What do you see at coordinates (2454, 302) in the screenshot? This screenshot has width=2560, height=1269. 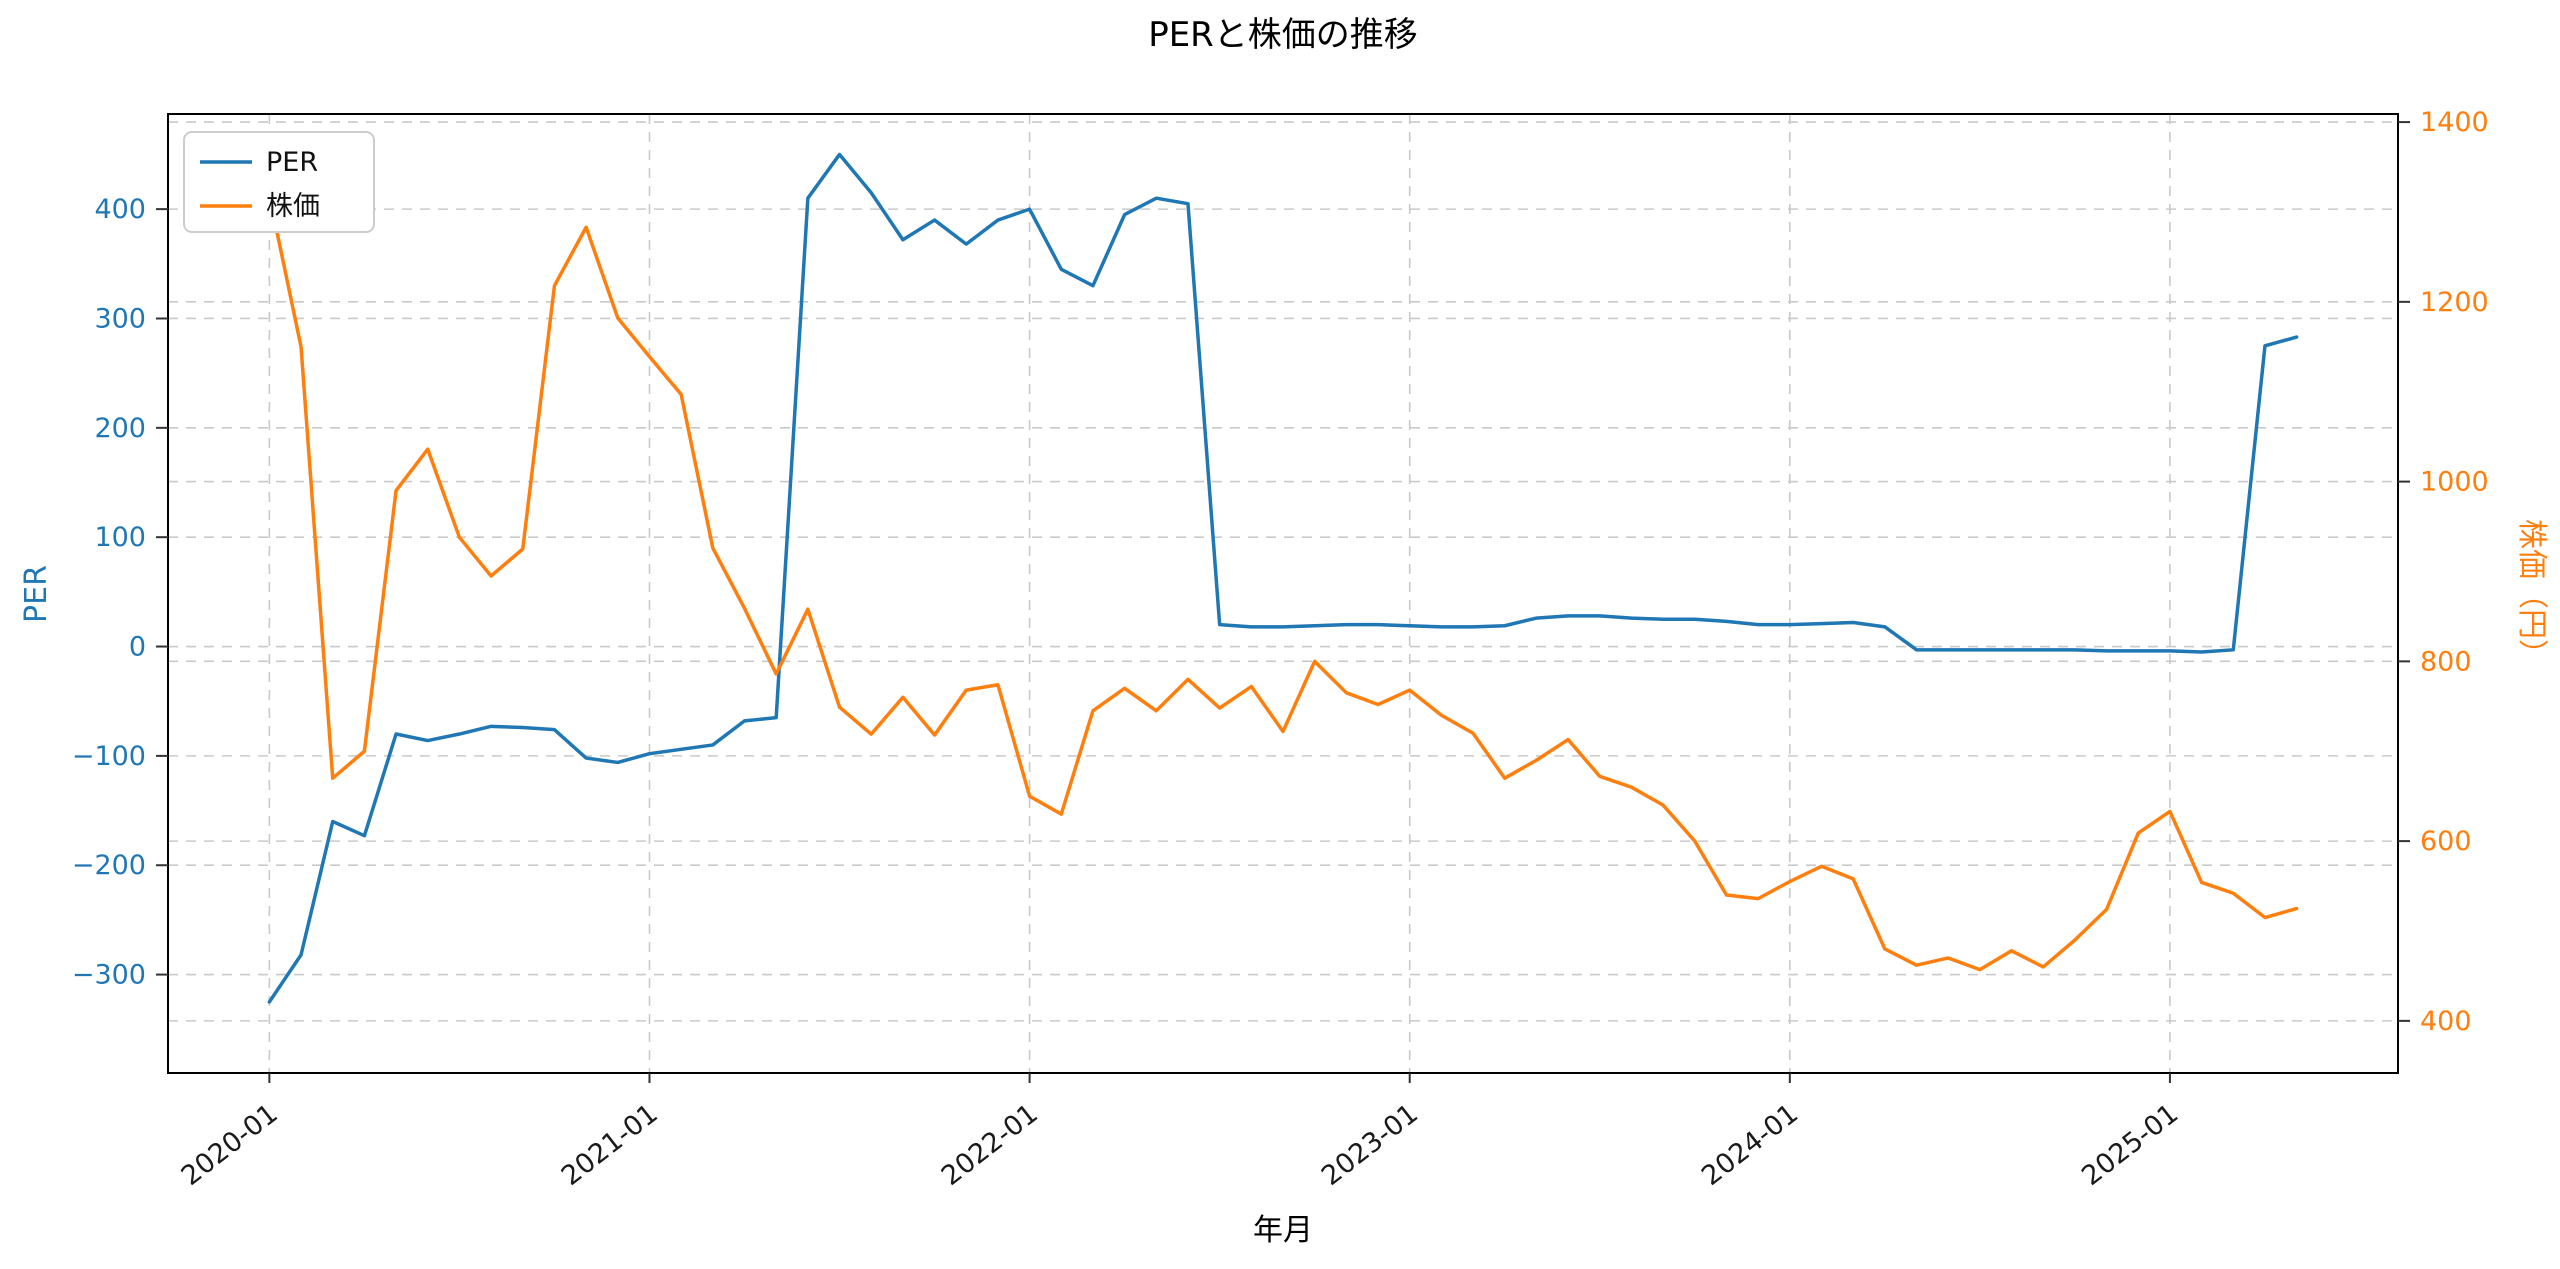 I see `y-tick-label-right: 1200` at bounding box center [2454, 302].